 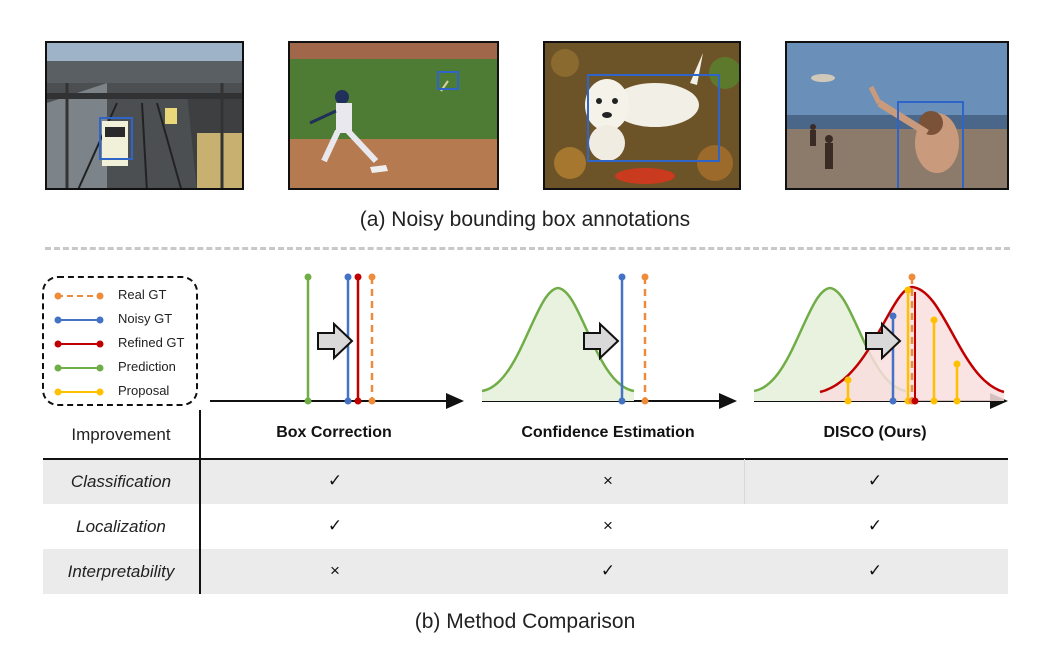 I want to click on legend-item-refined-gt: Refined GT, so click(x=121, y=344).